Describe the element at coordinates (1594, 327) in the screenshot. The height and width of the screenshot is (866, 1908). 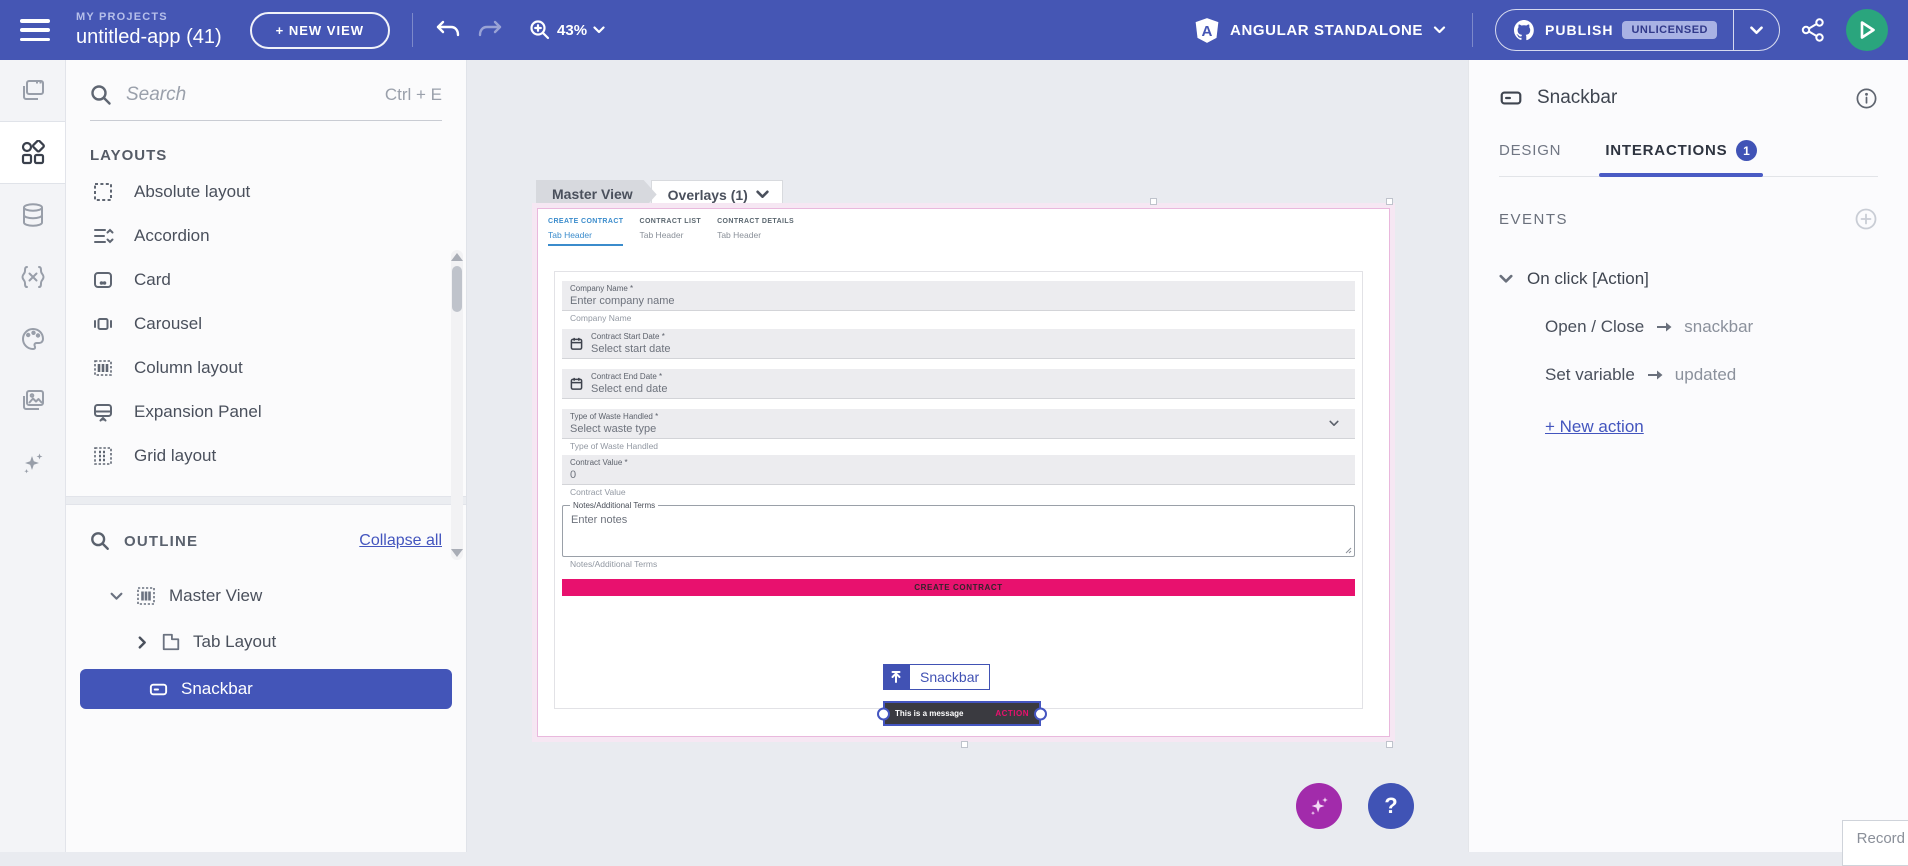
I see `action-name: Open / Close` at that location.